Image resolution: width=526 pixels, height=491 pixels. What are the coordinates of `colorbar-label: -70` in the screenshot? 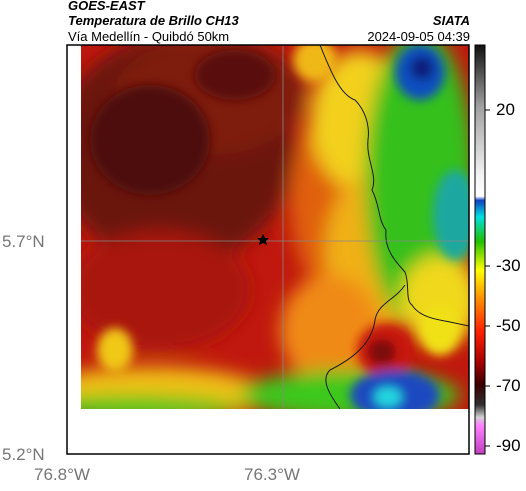 It's located at (508, 385).